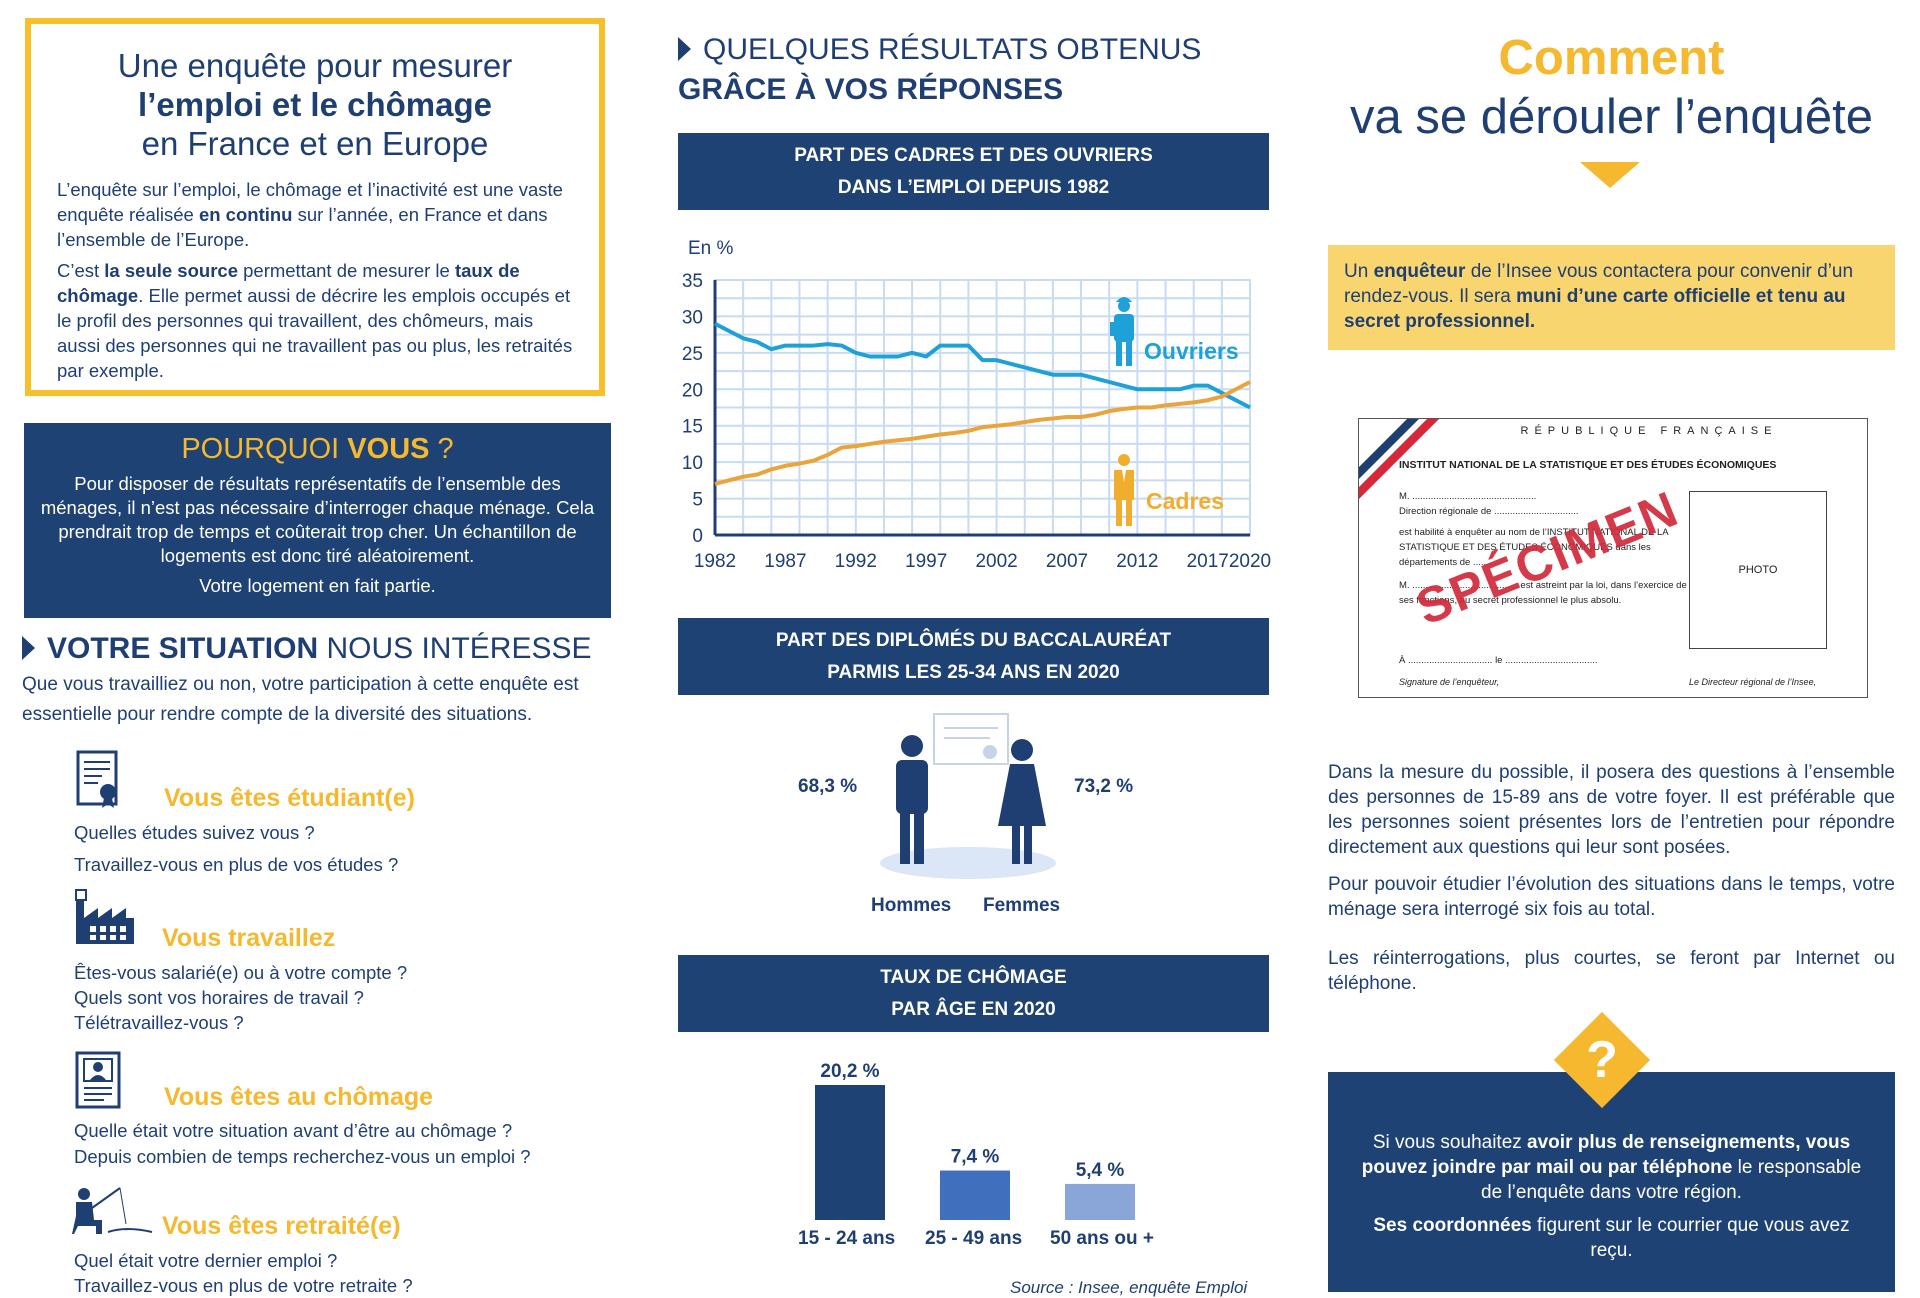 This screenshot has width=1920, height=1298. What do you see at coordinates (973, 640) in the screenshot?
I see `banner2-line1: PART DES DIPLÔMÉS DU BACCALAURÉAT` at bounding box center [973, 640].